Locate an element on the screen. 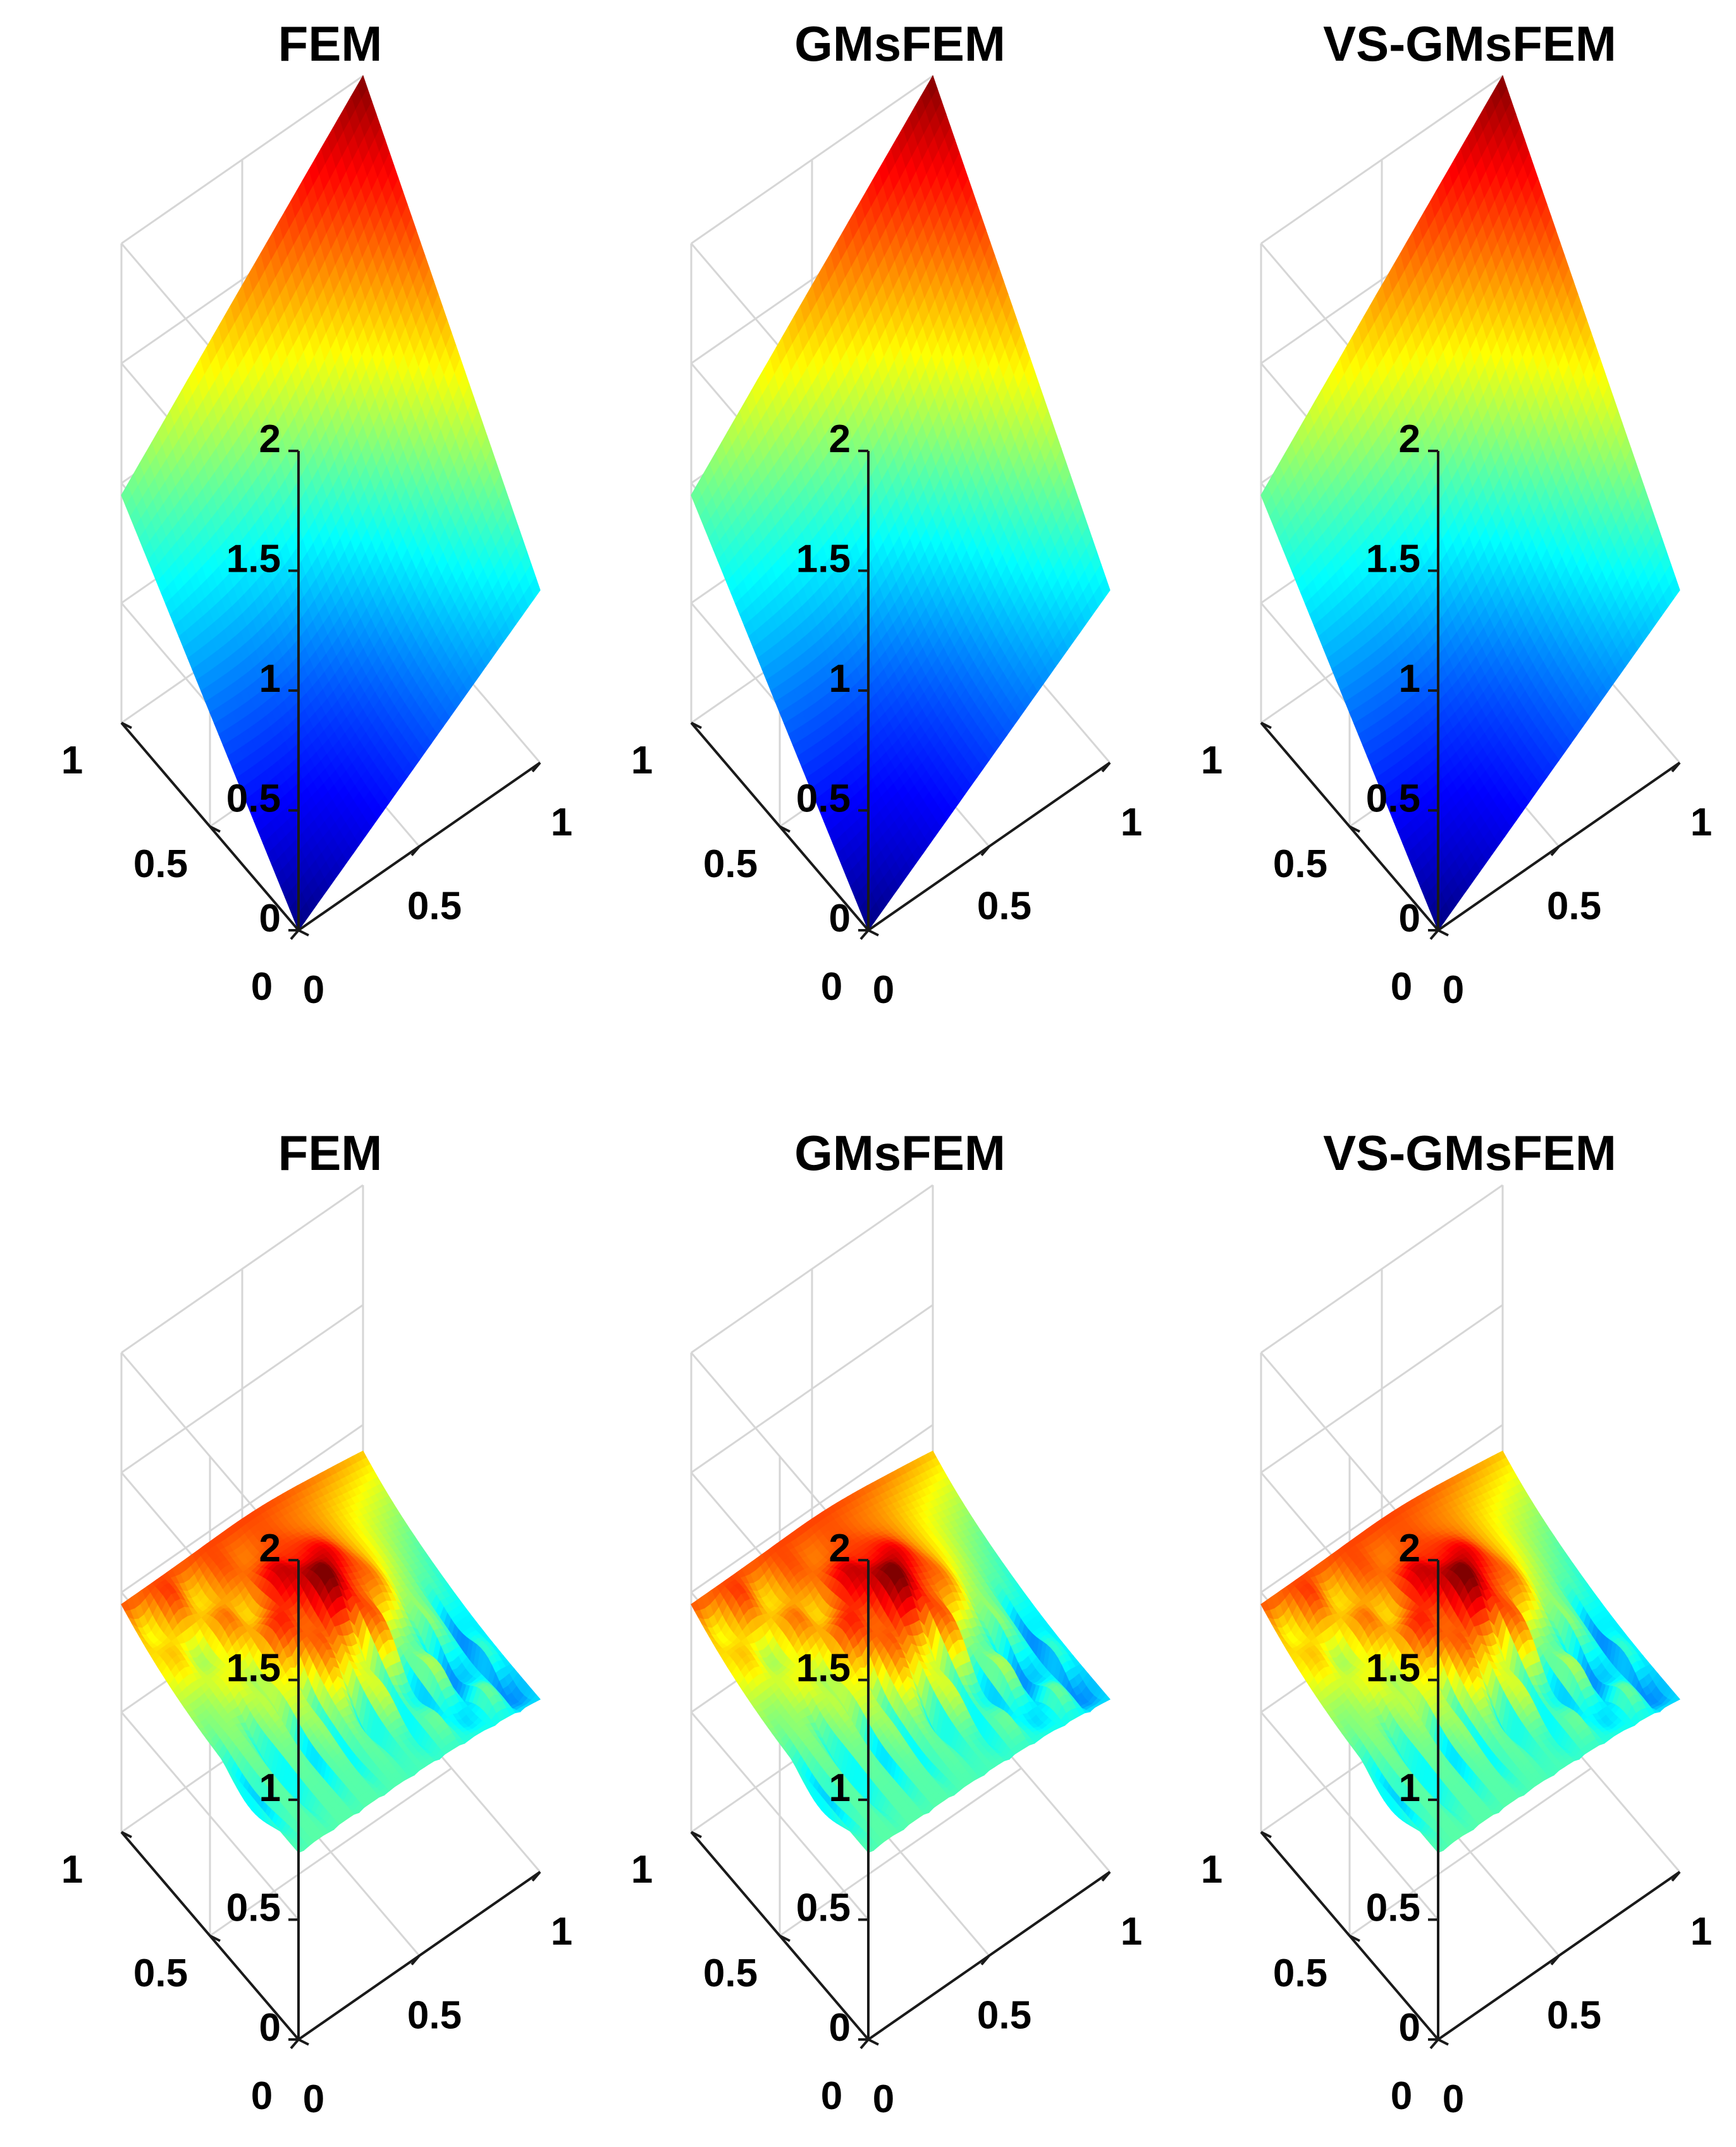  panel-title: FEM is located at coordinates (330, 43).